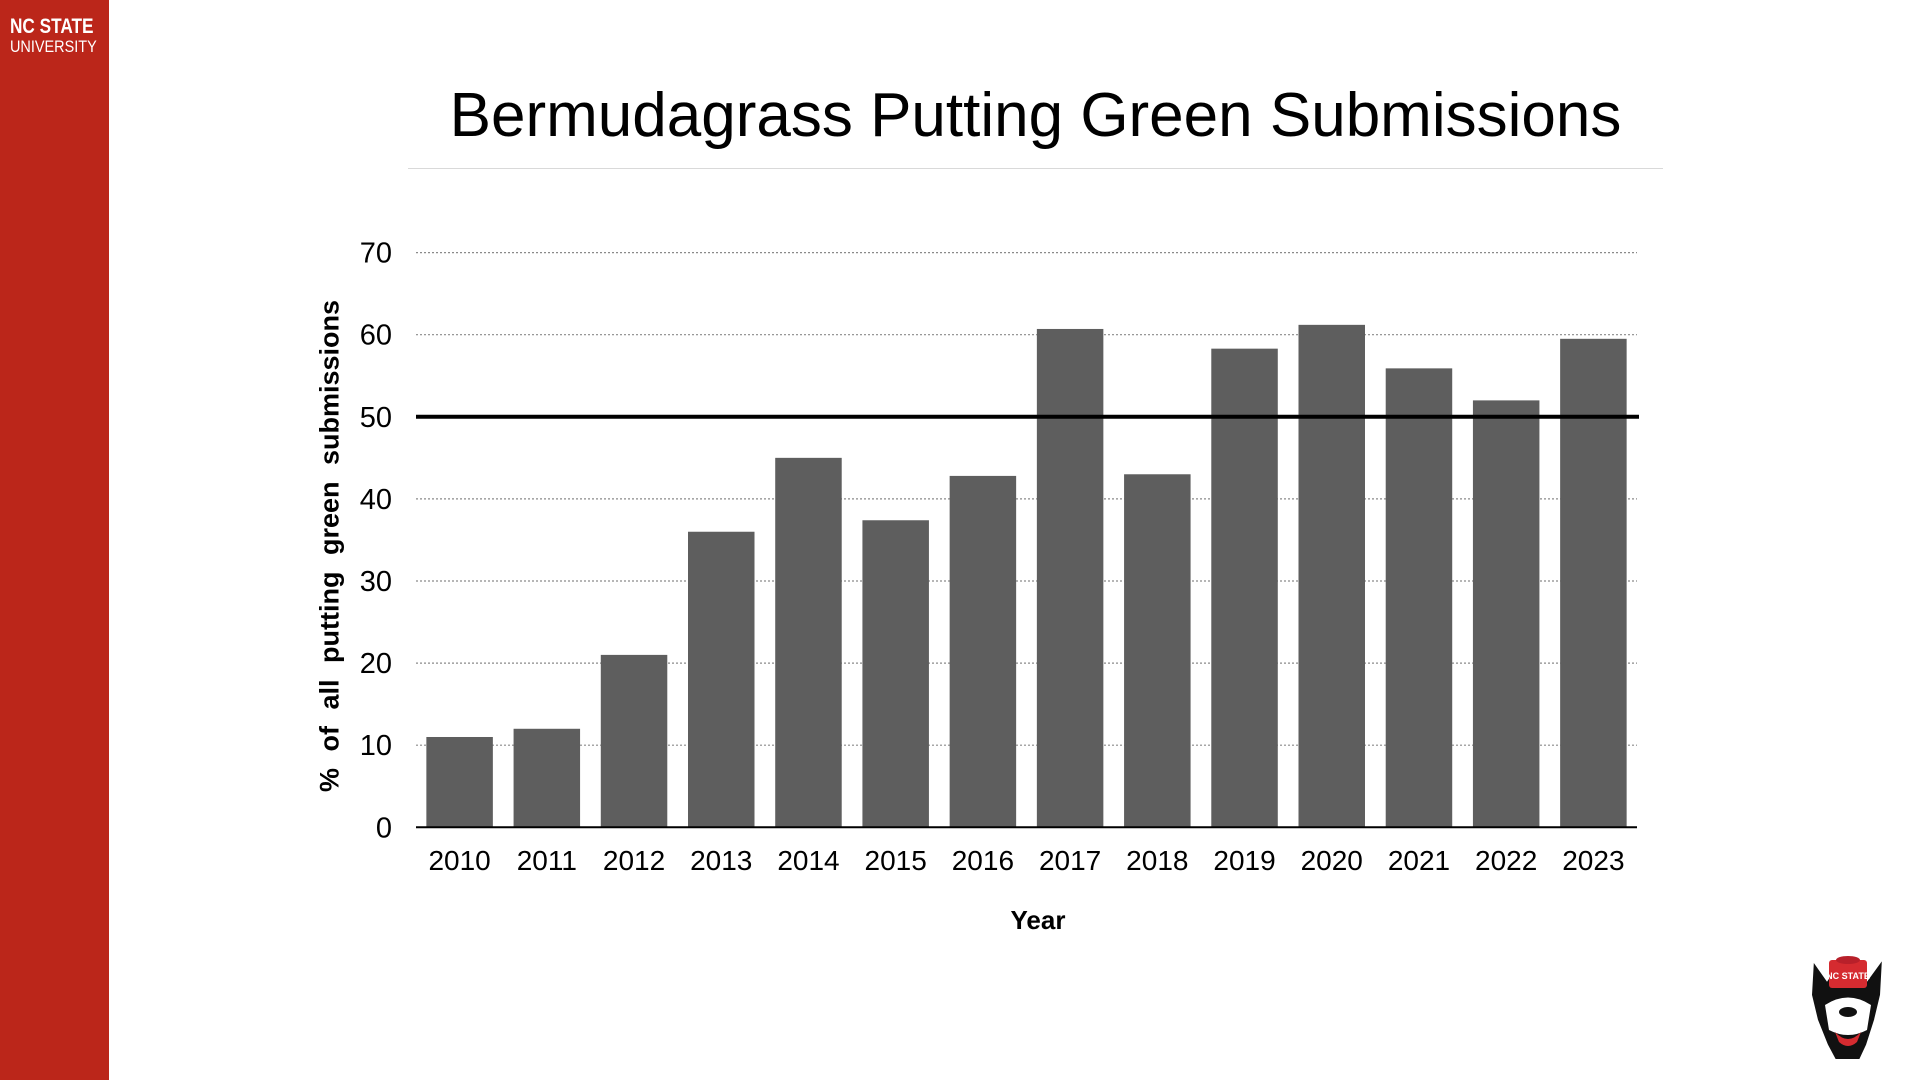 Image resolution: width=1920 pixels, height=1080 pixels. I want to click on bar-2023, so click(1593, 583).